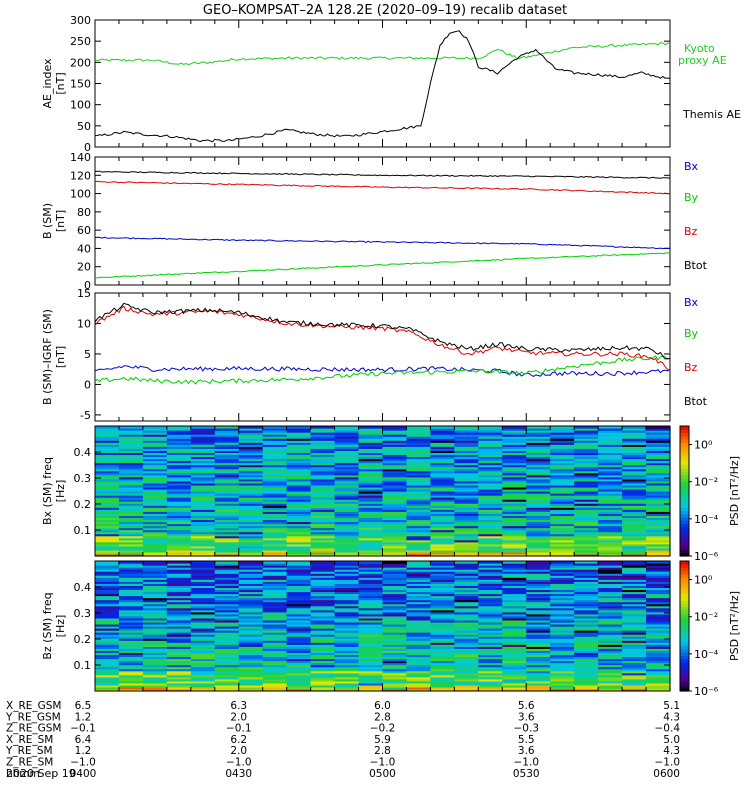  I want to click on ephemeris-value: 6.0, so click(382, 706).